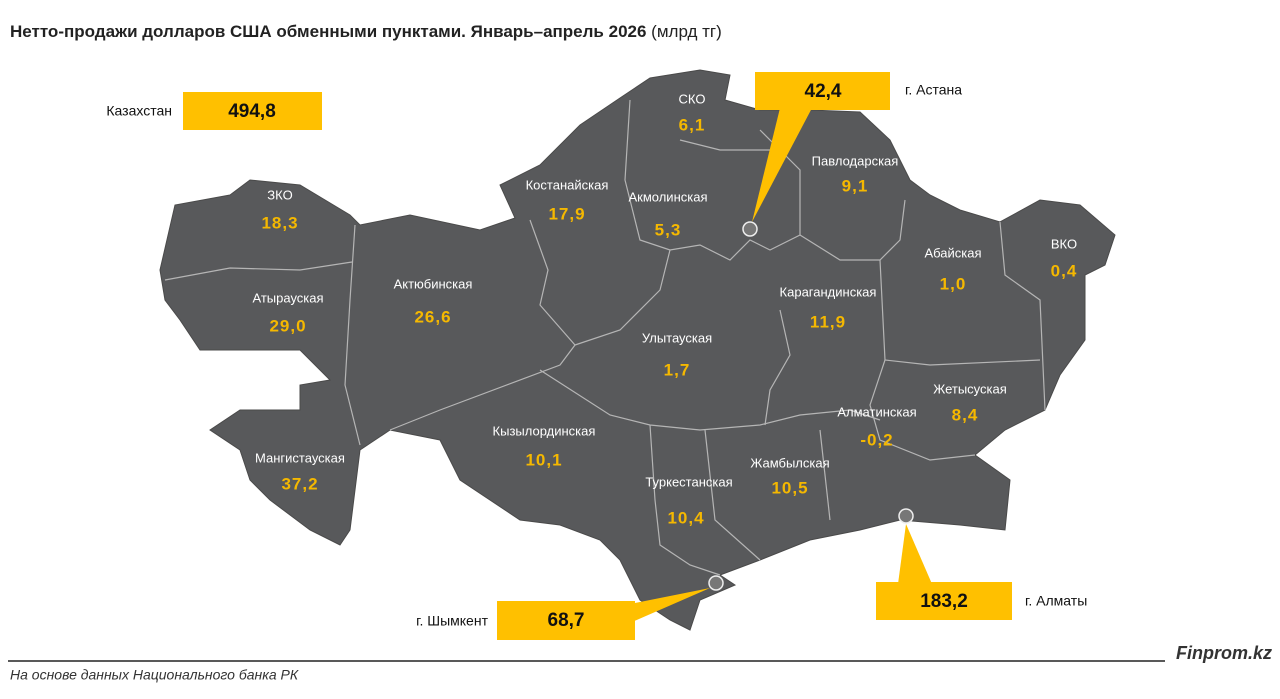 The height and width of the screenshot is (699, 1280). I want to click on region-name: СКО, so click(692, 98).